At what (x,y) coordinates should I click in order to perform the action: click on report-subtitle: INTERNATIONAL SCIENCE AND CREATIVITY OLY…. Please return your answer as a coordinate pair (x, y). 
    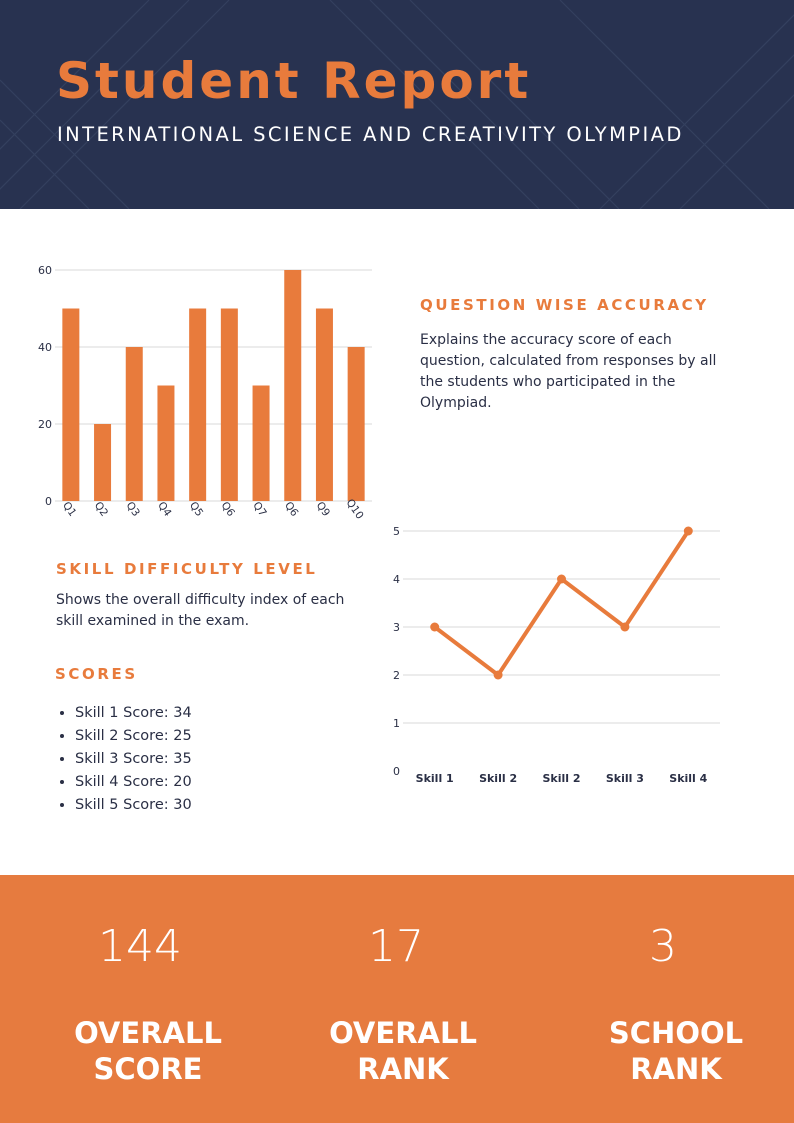
    Looking at the image, I should click on (370, 134).